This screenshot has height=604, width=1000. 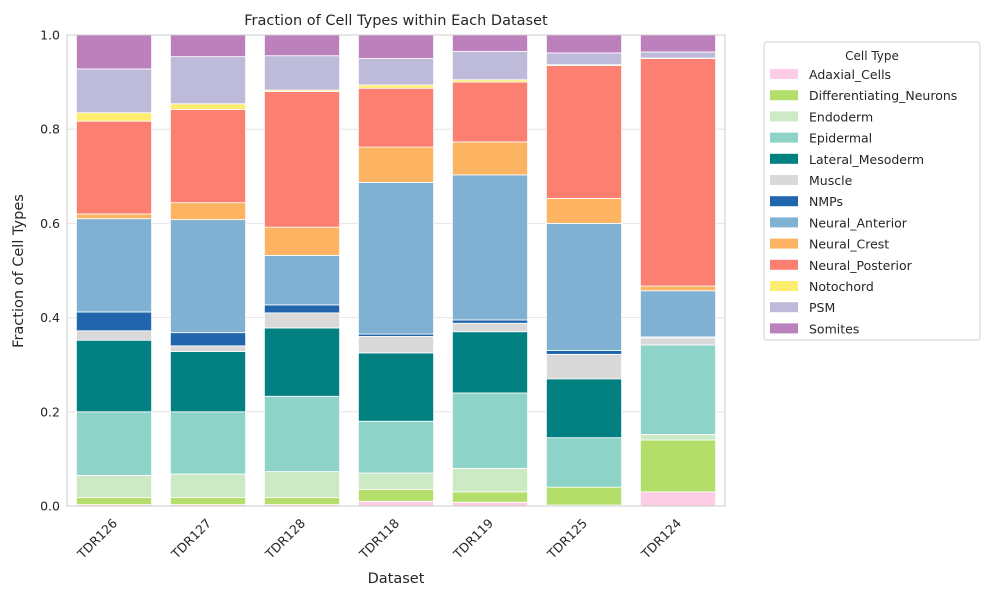 I want to click on legend-label: Neural_Crest, so click(x=849, y=244).